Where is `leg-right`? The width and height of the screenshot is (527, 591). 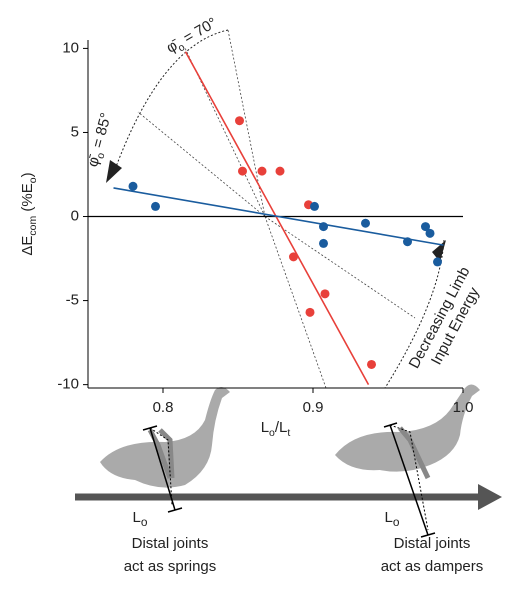
leg-right is located at coordinates (414, 453).